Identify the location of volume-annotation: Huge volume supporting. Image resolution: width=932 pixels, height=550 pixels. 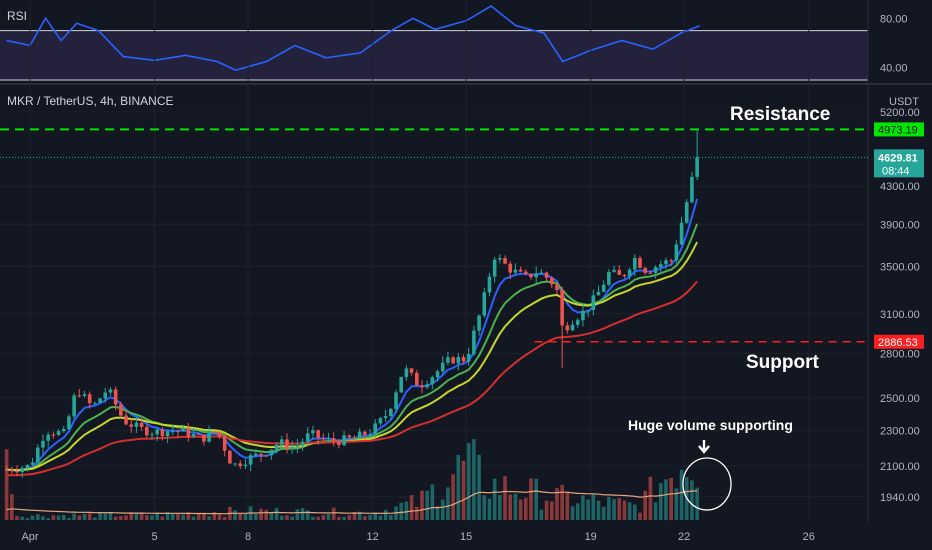
(710, 425).